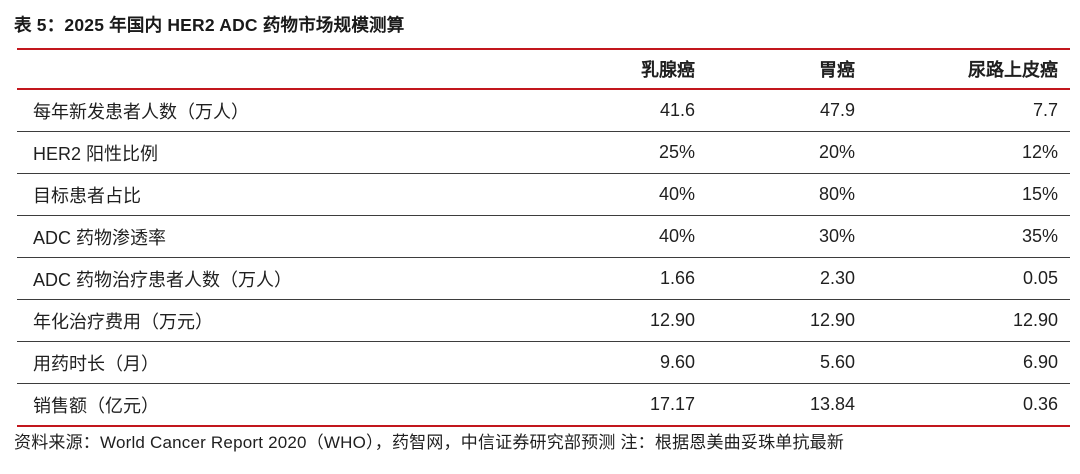  I want to click on row-label: HER2 阳性比例, so click(237, 152).